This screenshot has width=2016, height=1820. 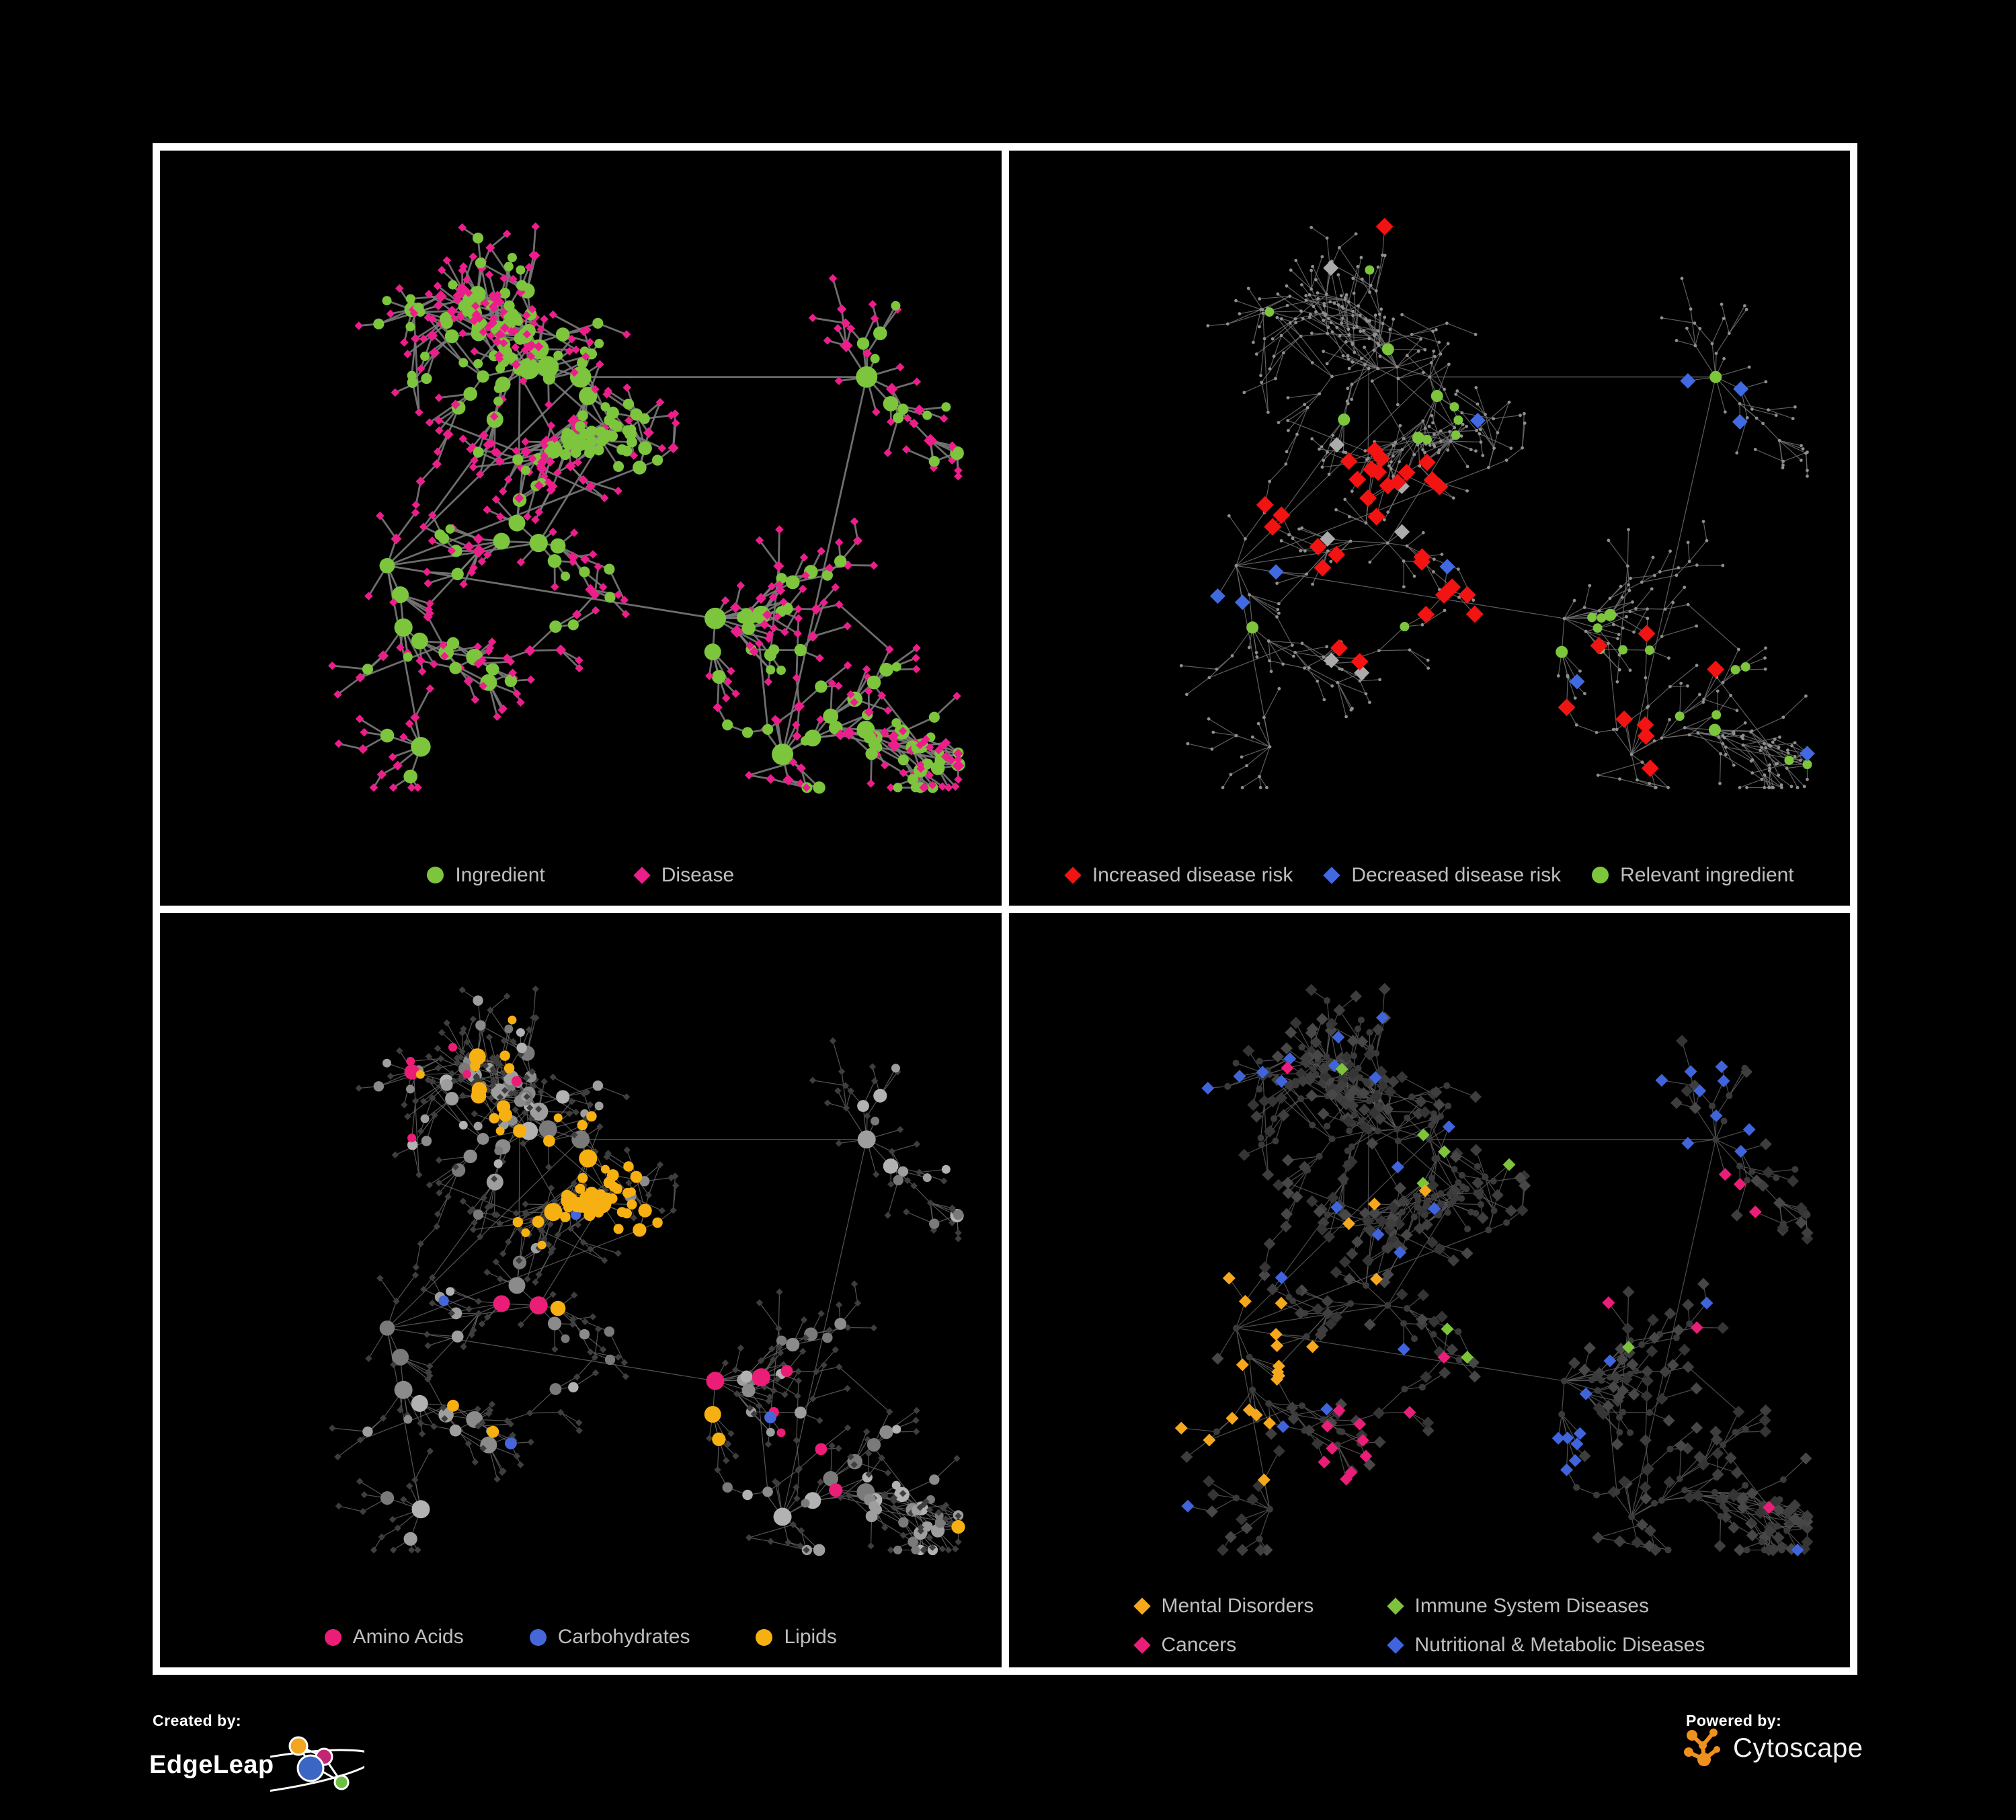 What do you see at coordinates (1497, 503) in the screenshot?
I see `network-graph-disease-risk` at bounding box center [1497, 503].